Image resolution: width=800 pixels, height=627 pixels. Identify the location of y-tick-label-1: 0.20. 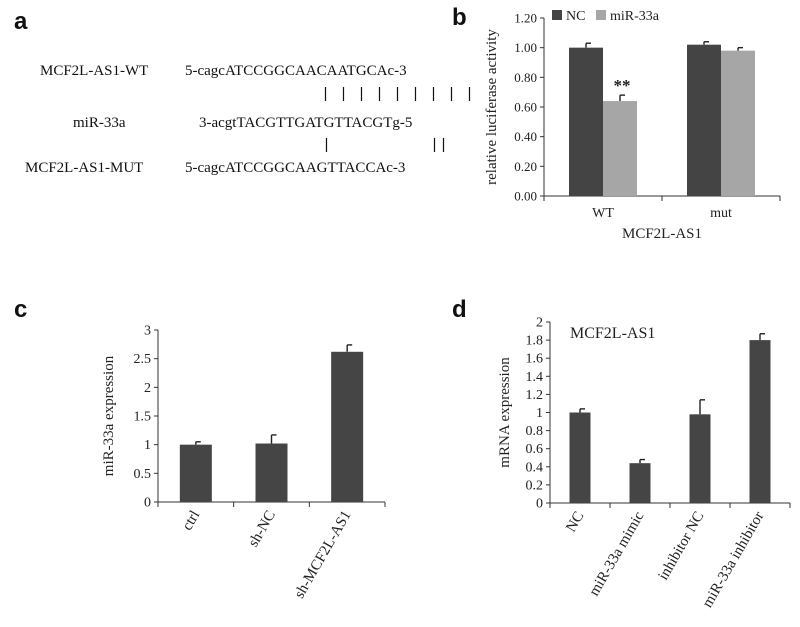
(525, 166).